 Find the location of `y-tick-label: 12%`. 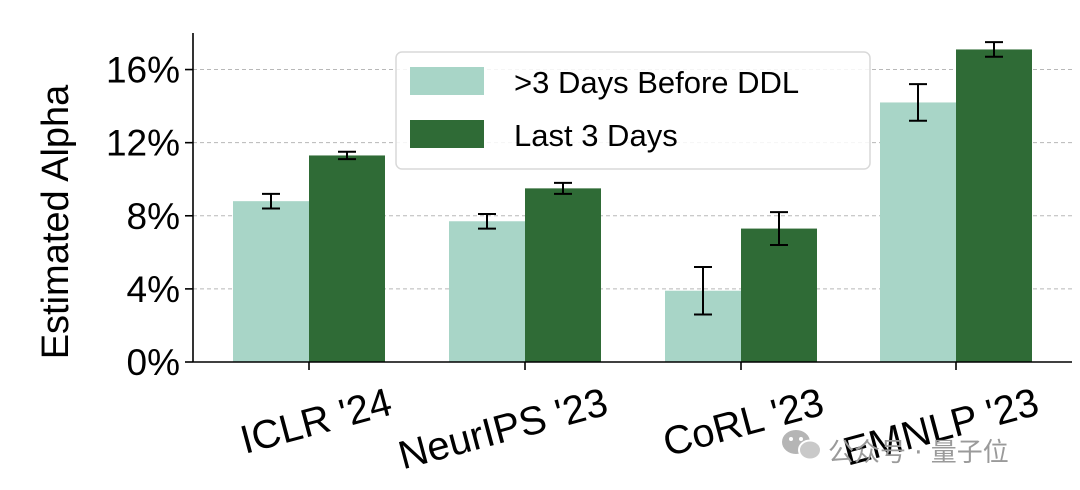

y-tick-label: 12% is located at coordinates (143, 143).